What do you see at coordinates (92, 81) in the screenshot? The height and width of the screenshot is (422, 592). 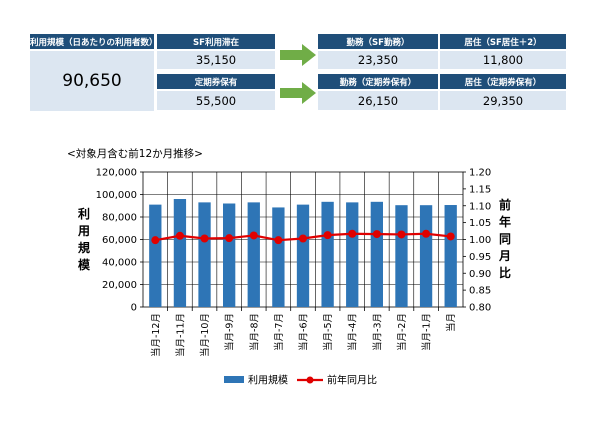 I see `usage-scale-value: 90,650` at bounding box center [92, 81].